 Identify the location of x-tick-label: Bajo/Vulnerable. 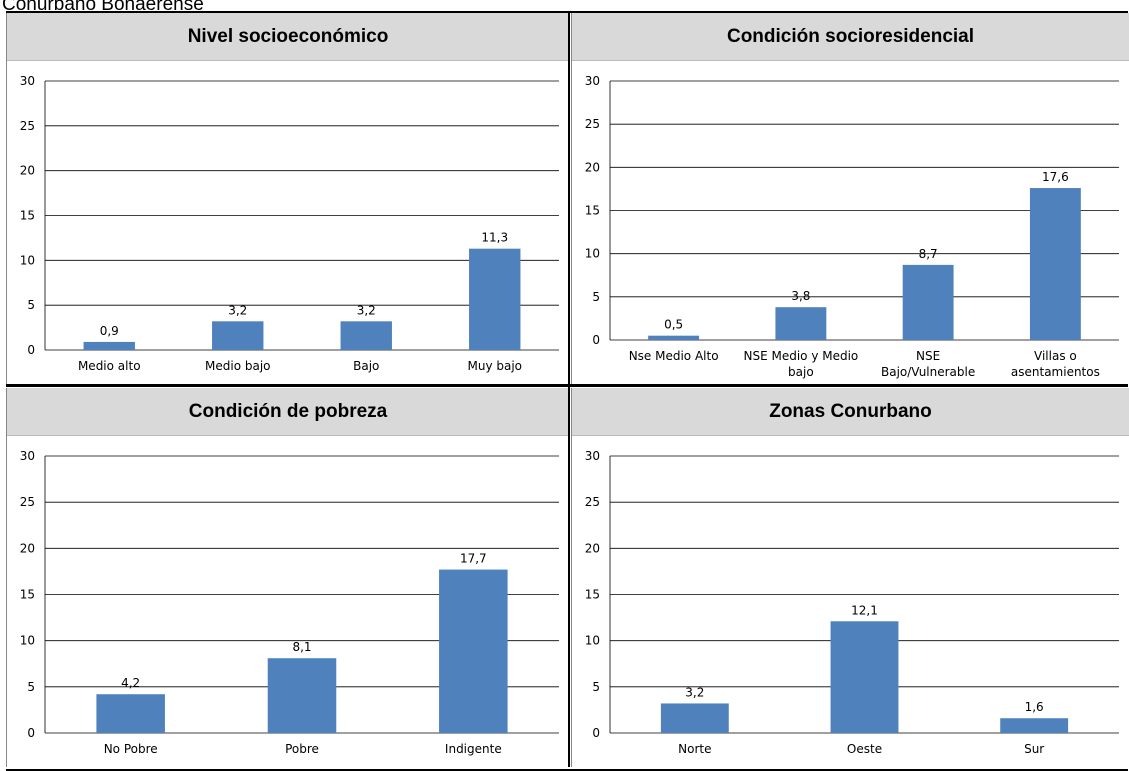
(928, 372).